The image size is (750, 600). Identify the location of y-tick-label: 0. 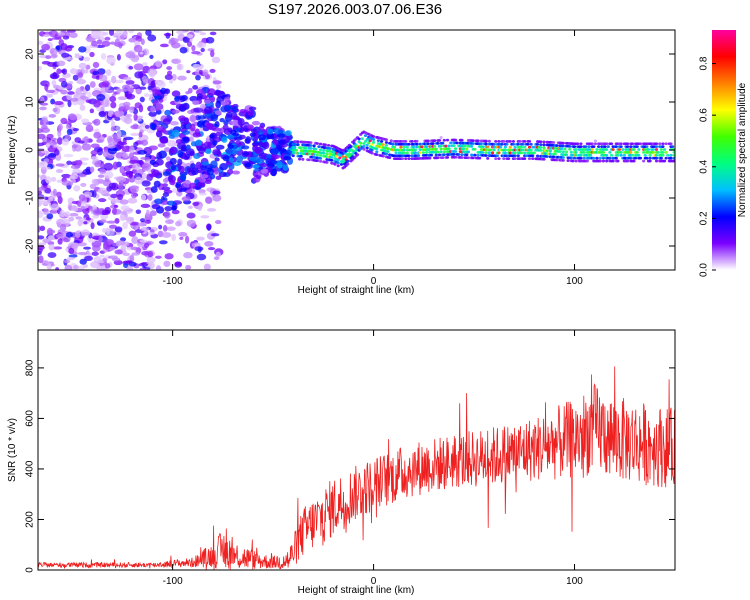
(30, 150).